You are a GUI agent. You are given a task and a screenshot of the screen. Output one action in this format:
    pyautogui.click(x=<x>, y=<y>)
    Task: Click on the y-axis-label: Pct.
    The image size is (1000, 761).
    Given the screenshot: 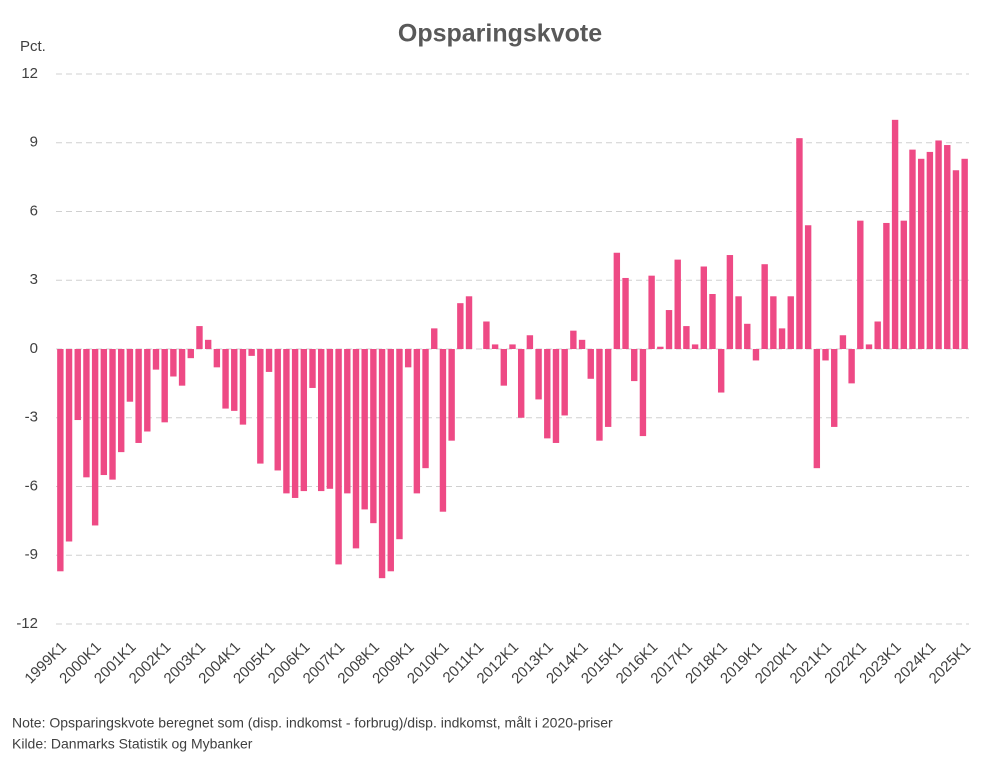 What is the action you would take?
    pyautogui.click(x=33, y=46)
    